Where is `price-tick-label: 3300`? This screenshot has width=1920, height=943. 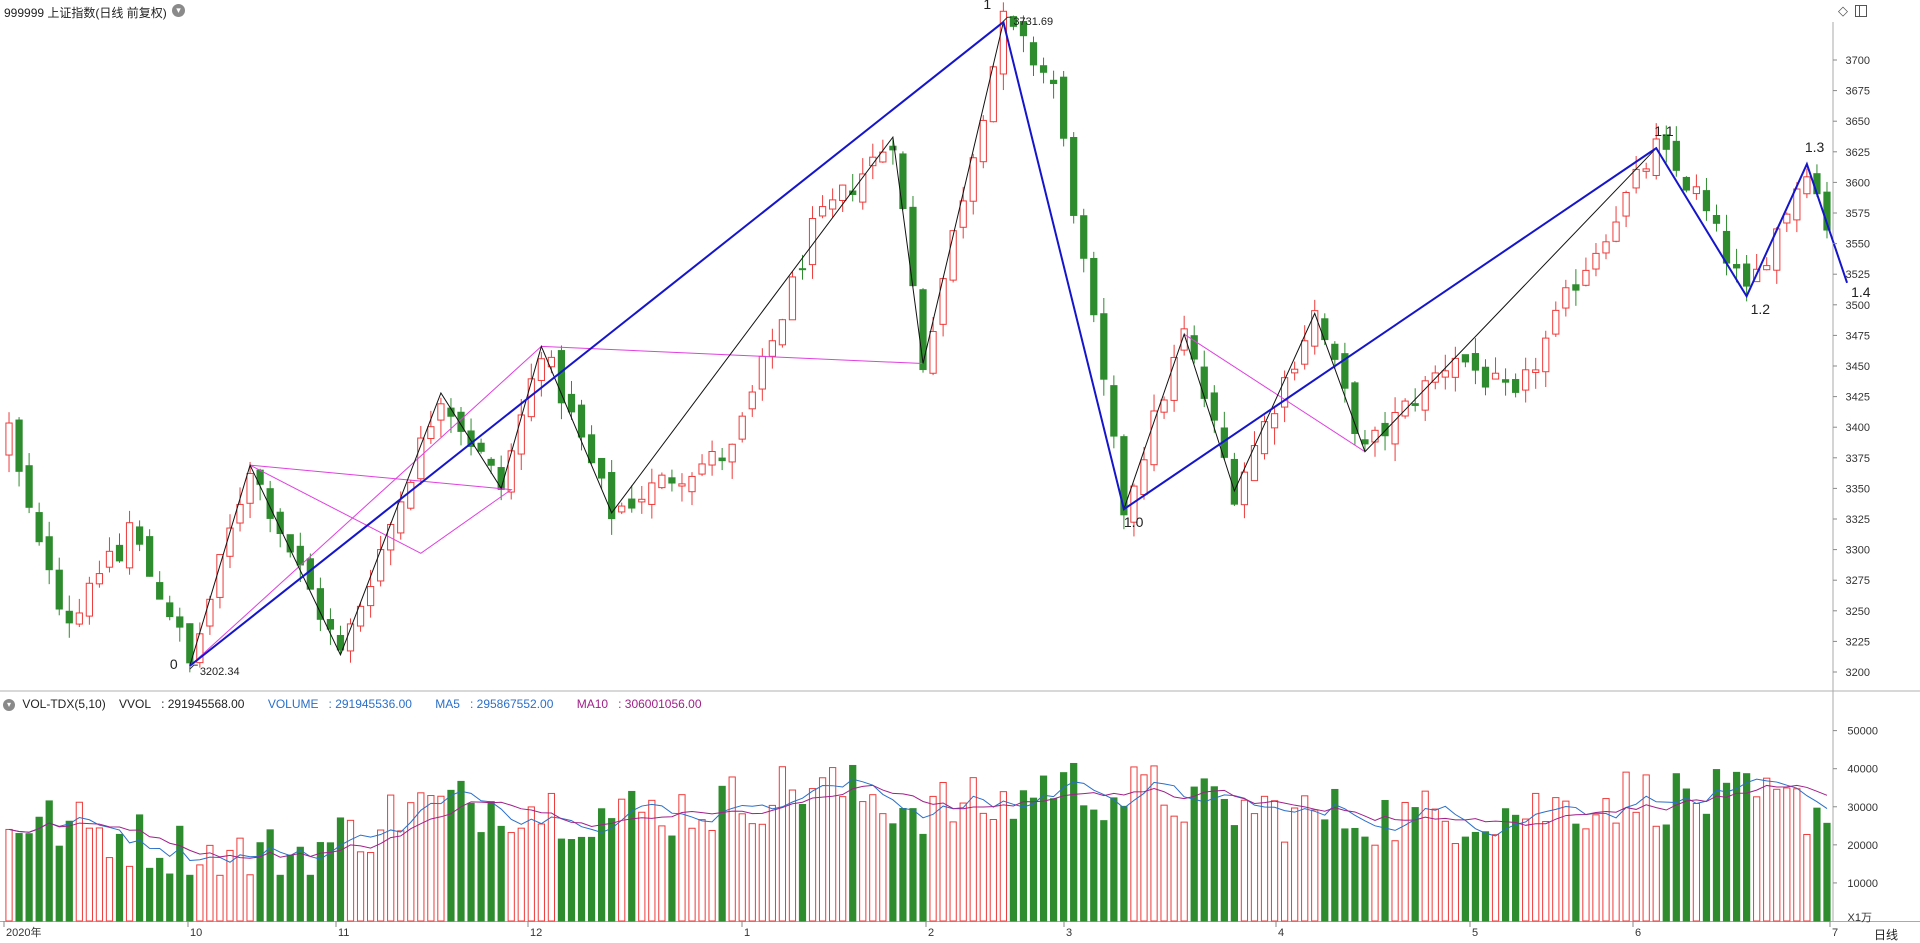
price-tick-label: 3300 is located at coordinates (1858, 551).